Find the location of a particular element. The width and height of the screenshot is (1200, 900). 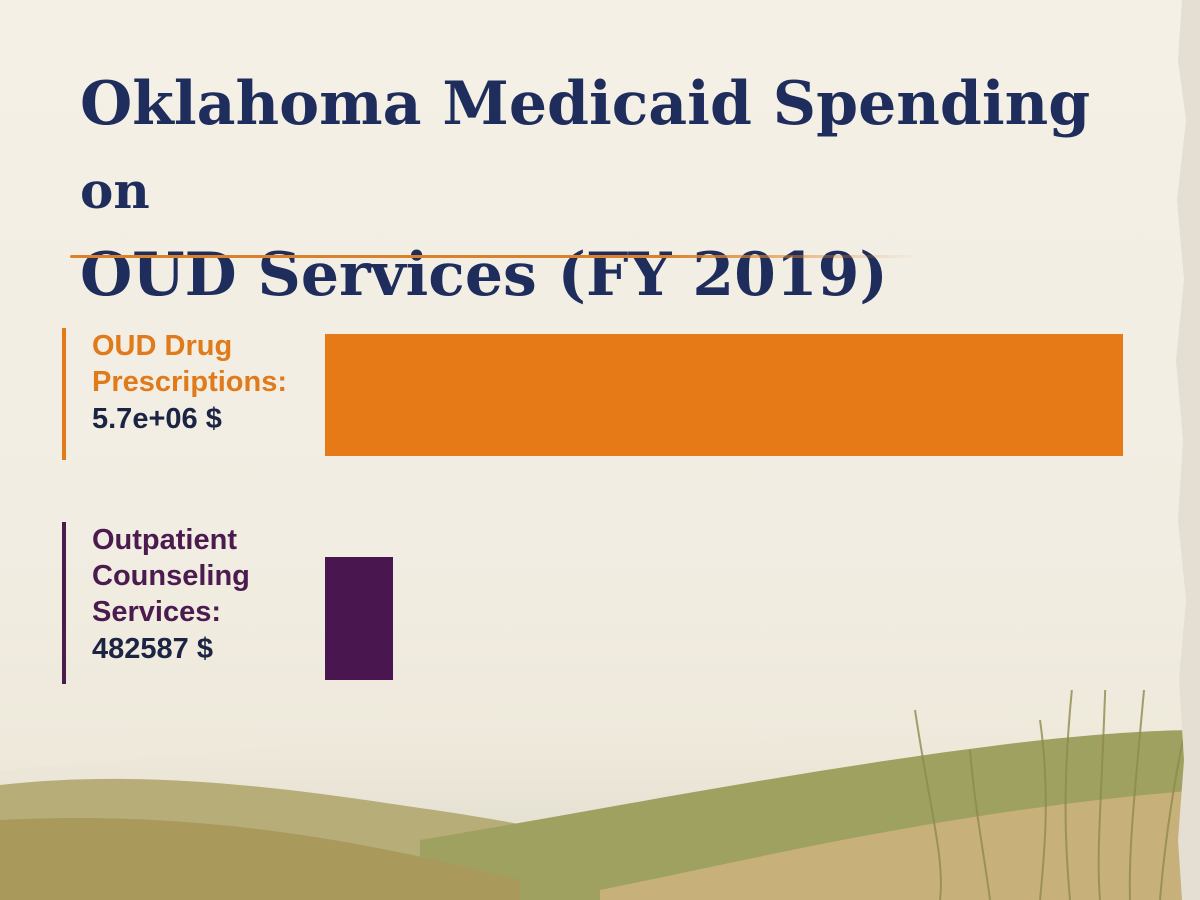

bar-outpatient-counseling-services is located at coordinates (359, 618).